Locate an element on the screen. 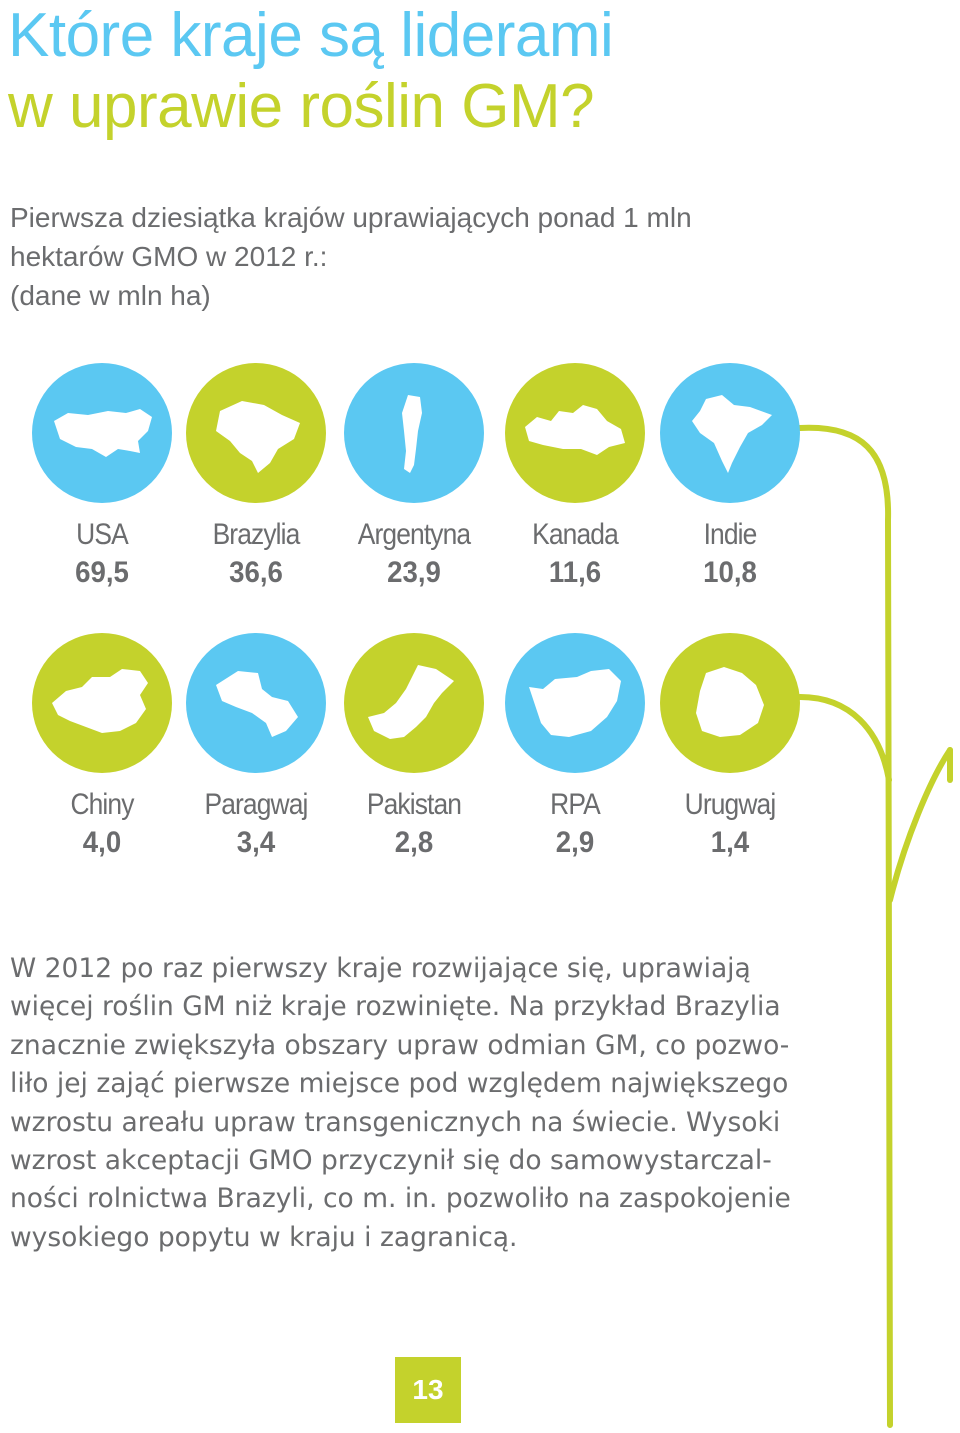 The image size is (960, 1433). country-name: Indie is located at coordinates (730, 534).